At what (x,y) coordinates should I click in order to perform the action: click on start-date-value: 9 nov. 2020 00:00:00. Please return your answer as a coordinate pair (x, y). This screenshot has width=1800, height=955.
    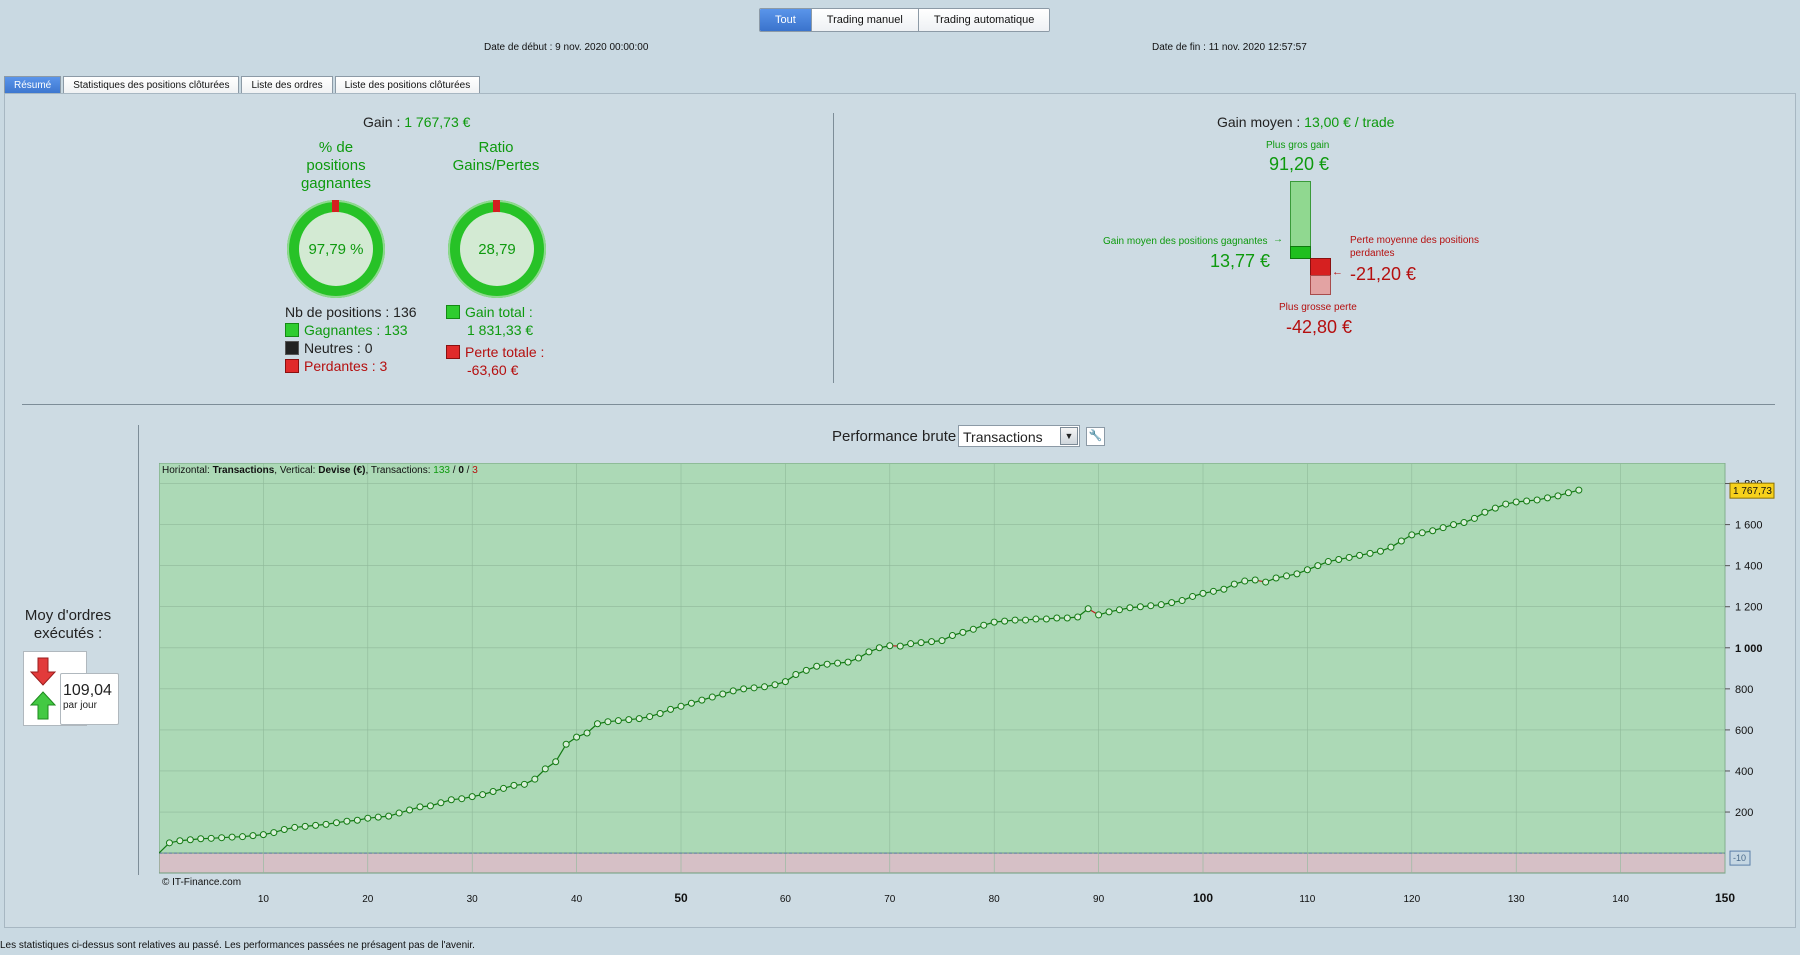
    Looking at the image, I should click on (602, 47).